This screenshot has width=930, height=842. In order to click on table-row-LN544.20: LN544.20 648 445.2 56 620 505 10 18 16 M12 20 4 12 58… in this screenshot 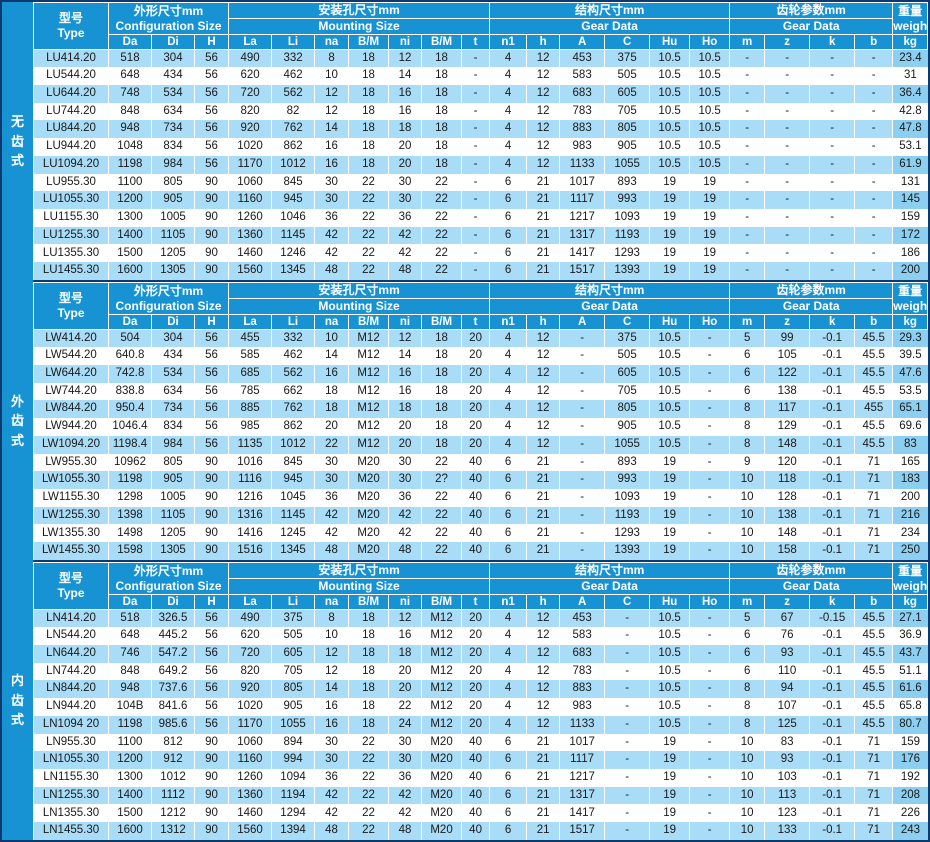, I will do `click(480, 636)`.